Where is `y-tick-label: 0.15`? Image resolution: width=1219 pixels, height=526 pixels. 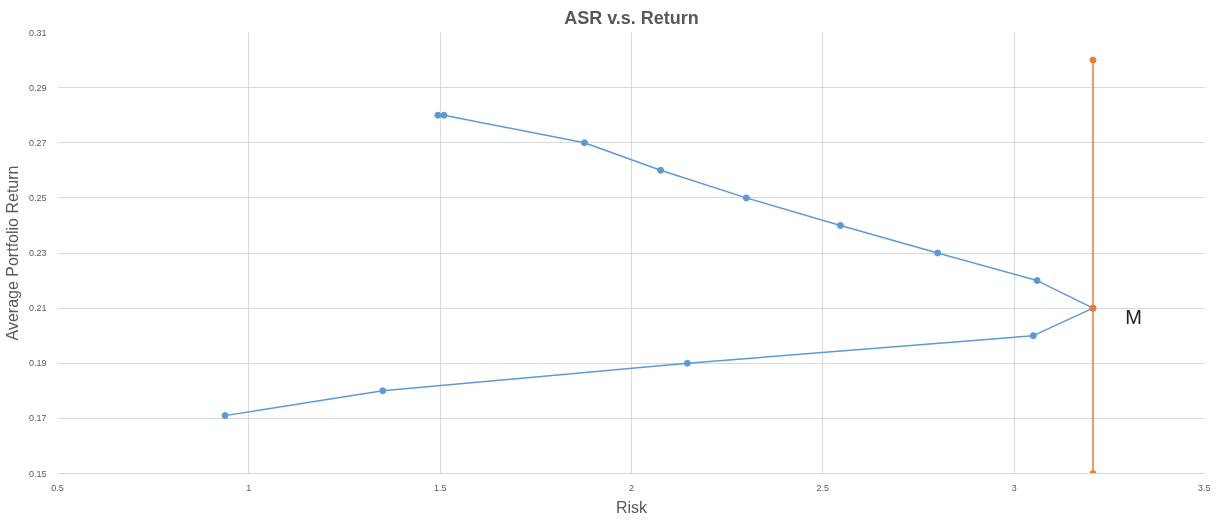
y-tick-label: 0.15 is located at coordinates (37, 473).